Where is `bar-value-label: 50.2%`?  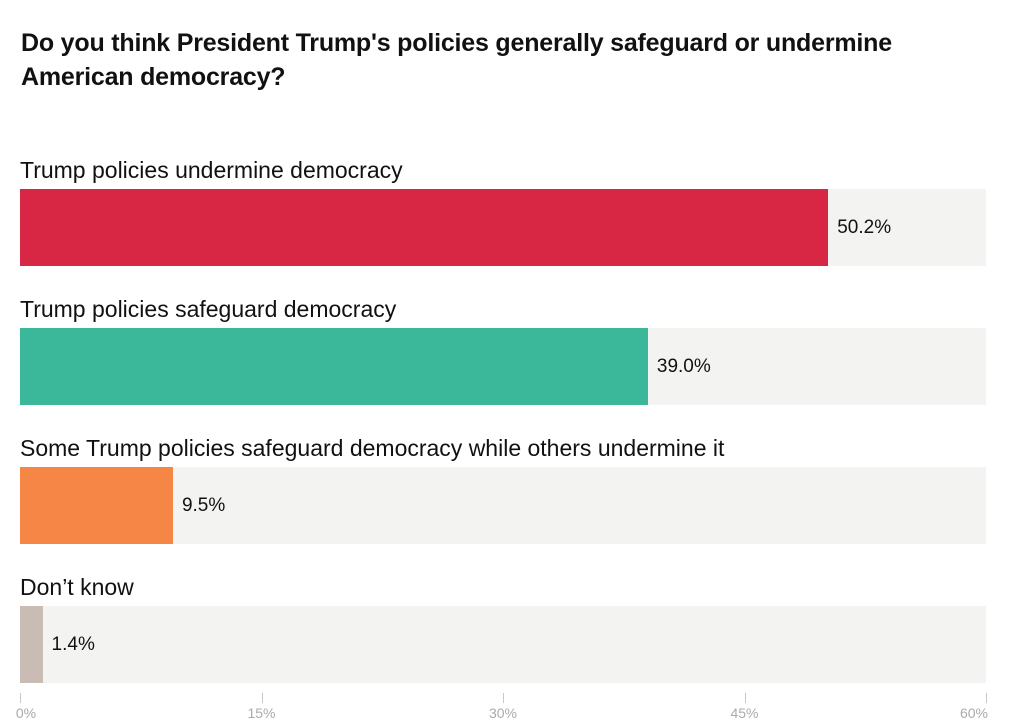 bar-value-label: 50.2% is located at coordinates (864, 227).